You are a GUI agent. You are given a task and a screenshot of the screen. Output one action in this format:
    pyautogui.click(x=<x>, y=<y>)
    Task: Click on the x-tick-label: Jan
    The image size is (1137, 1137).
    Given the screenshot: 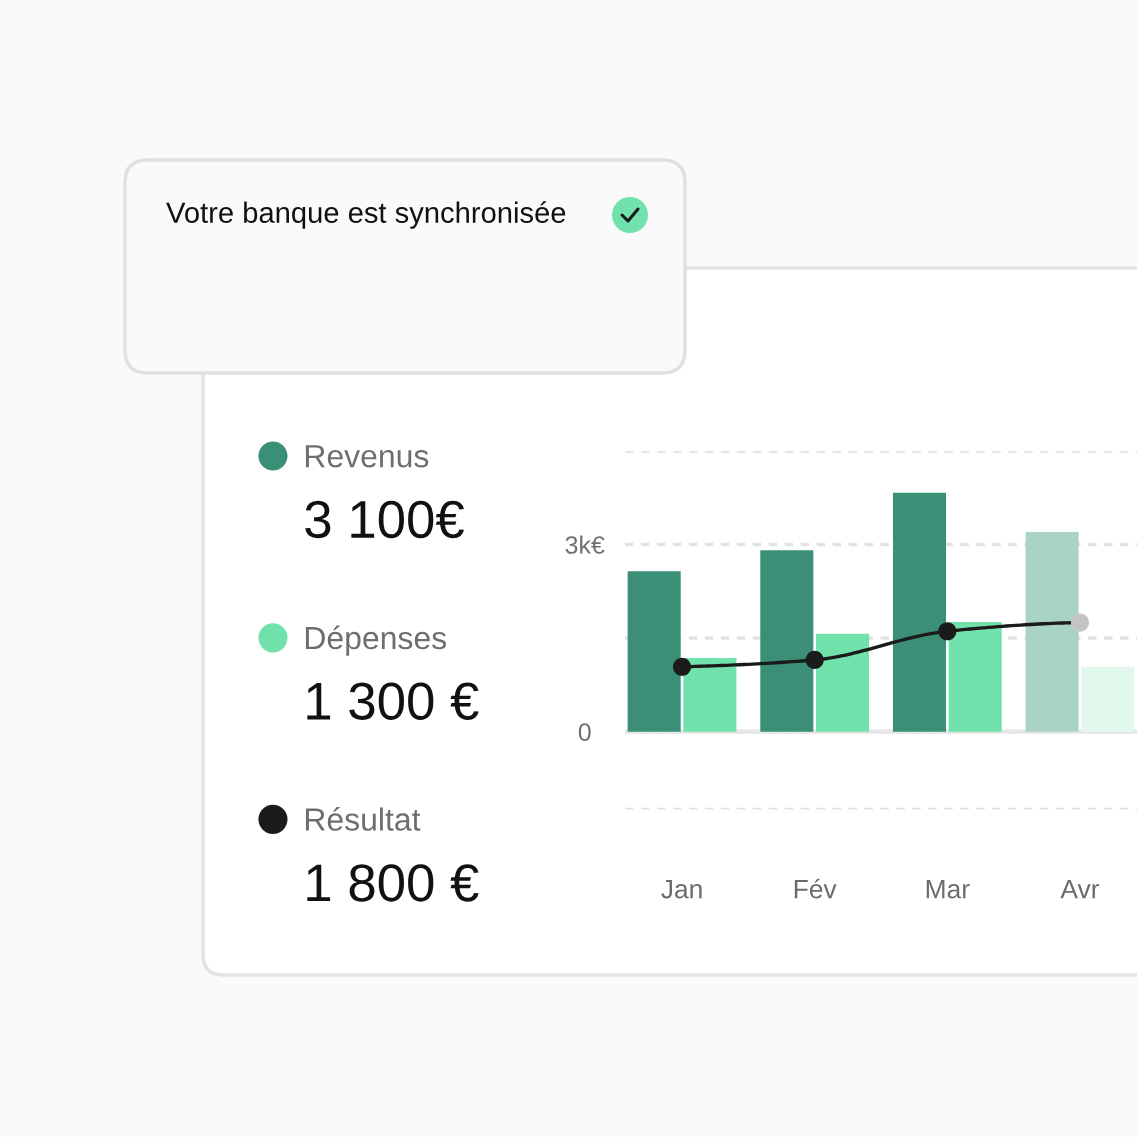 What is the action you would take?
    pyautogui.click(x=681, y=889)
    